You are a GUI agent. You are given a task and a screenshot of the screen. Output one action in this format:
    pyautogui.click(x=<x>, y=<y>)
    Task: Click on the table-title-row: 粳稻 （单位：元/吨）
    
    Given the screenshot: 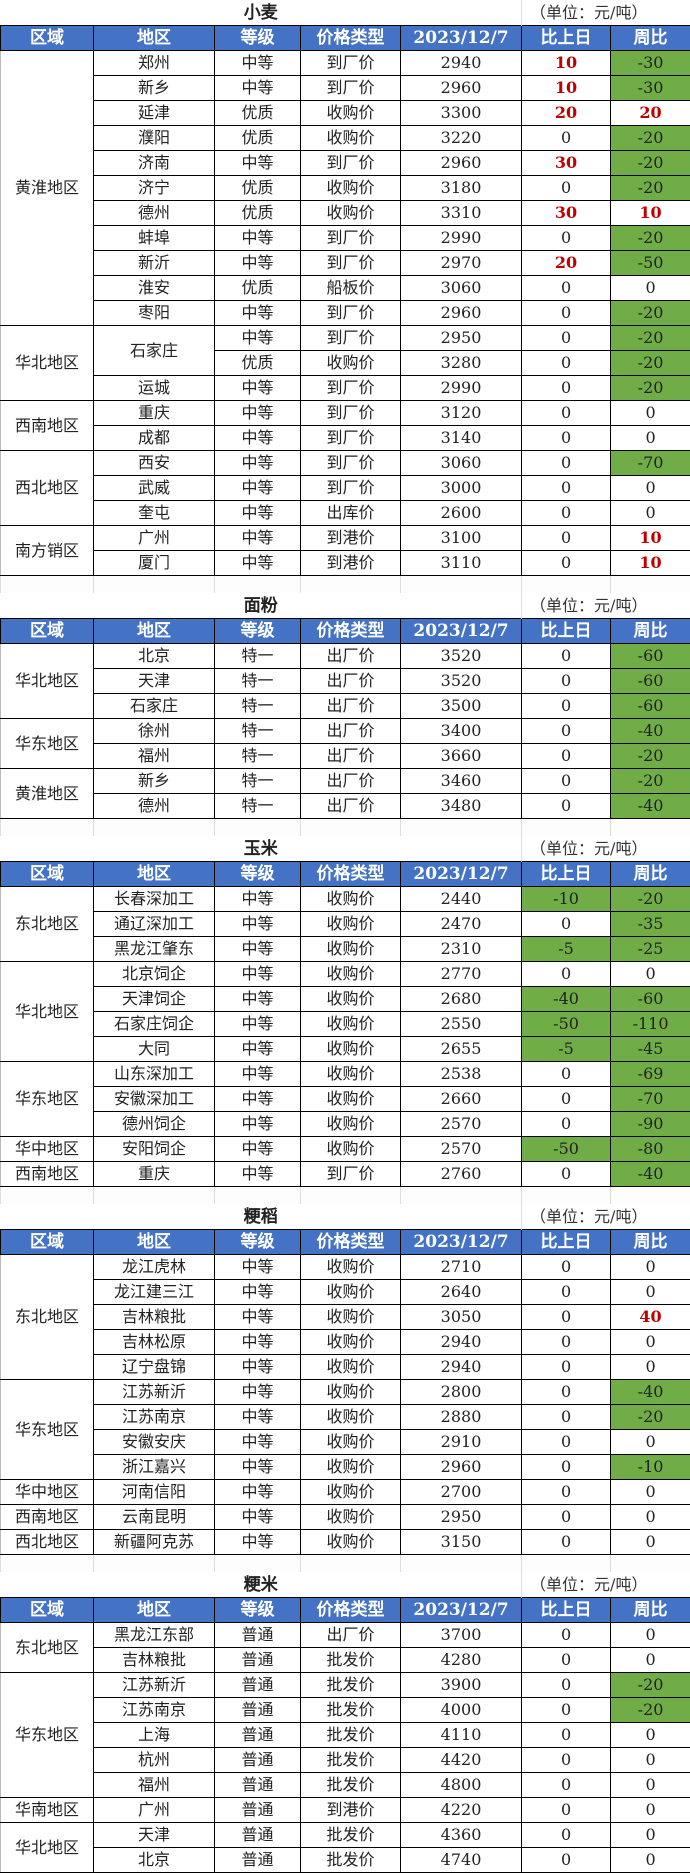 What is the action you would take?
    pyautogui.click(x=345, y=1217)
    